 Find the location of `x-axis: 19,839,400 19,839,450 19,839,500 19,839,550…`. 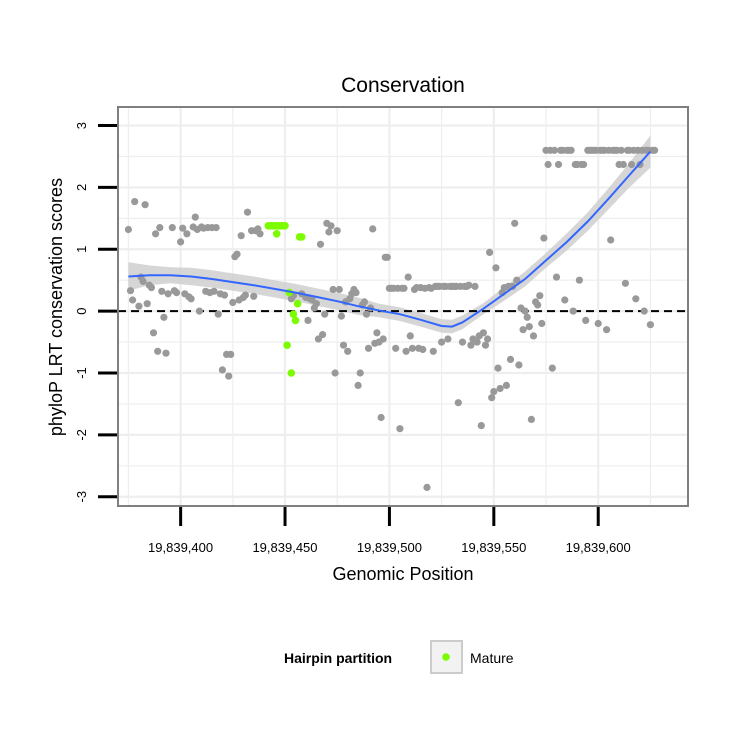

x-axis: 19,839,400 19,839,450 19,839,500 19,839,550… is located at coordinates (389, 531).